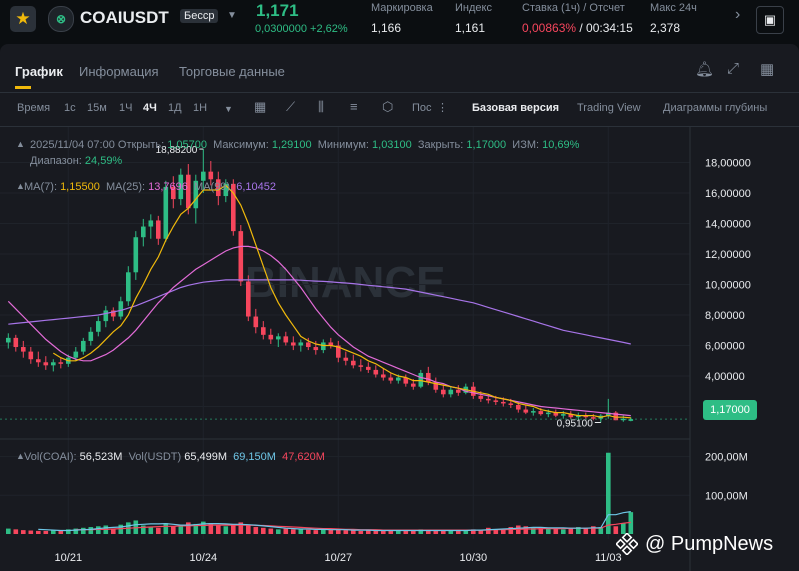 The width and height of the screenshot is (799, 571). What do you see at coordinates (23, 19) in the screenshot?
I see `favorite-star-icon: ★` at bounding box center [23, 19].